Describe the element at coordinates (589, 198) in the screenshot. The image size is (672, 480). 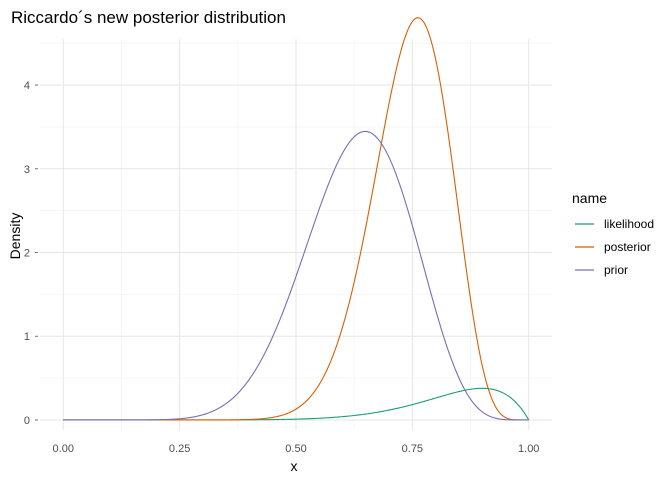
I see `legend-title: name` at that location.